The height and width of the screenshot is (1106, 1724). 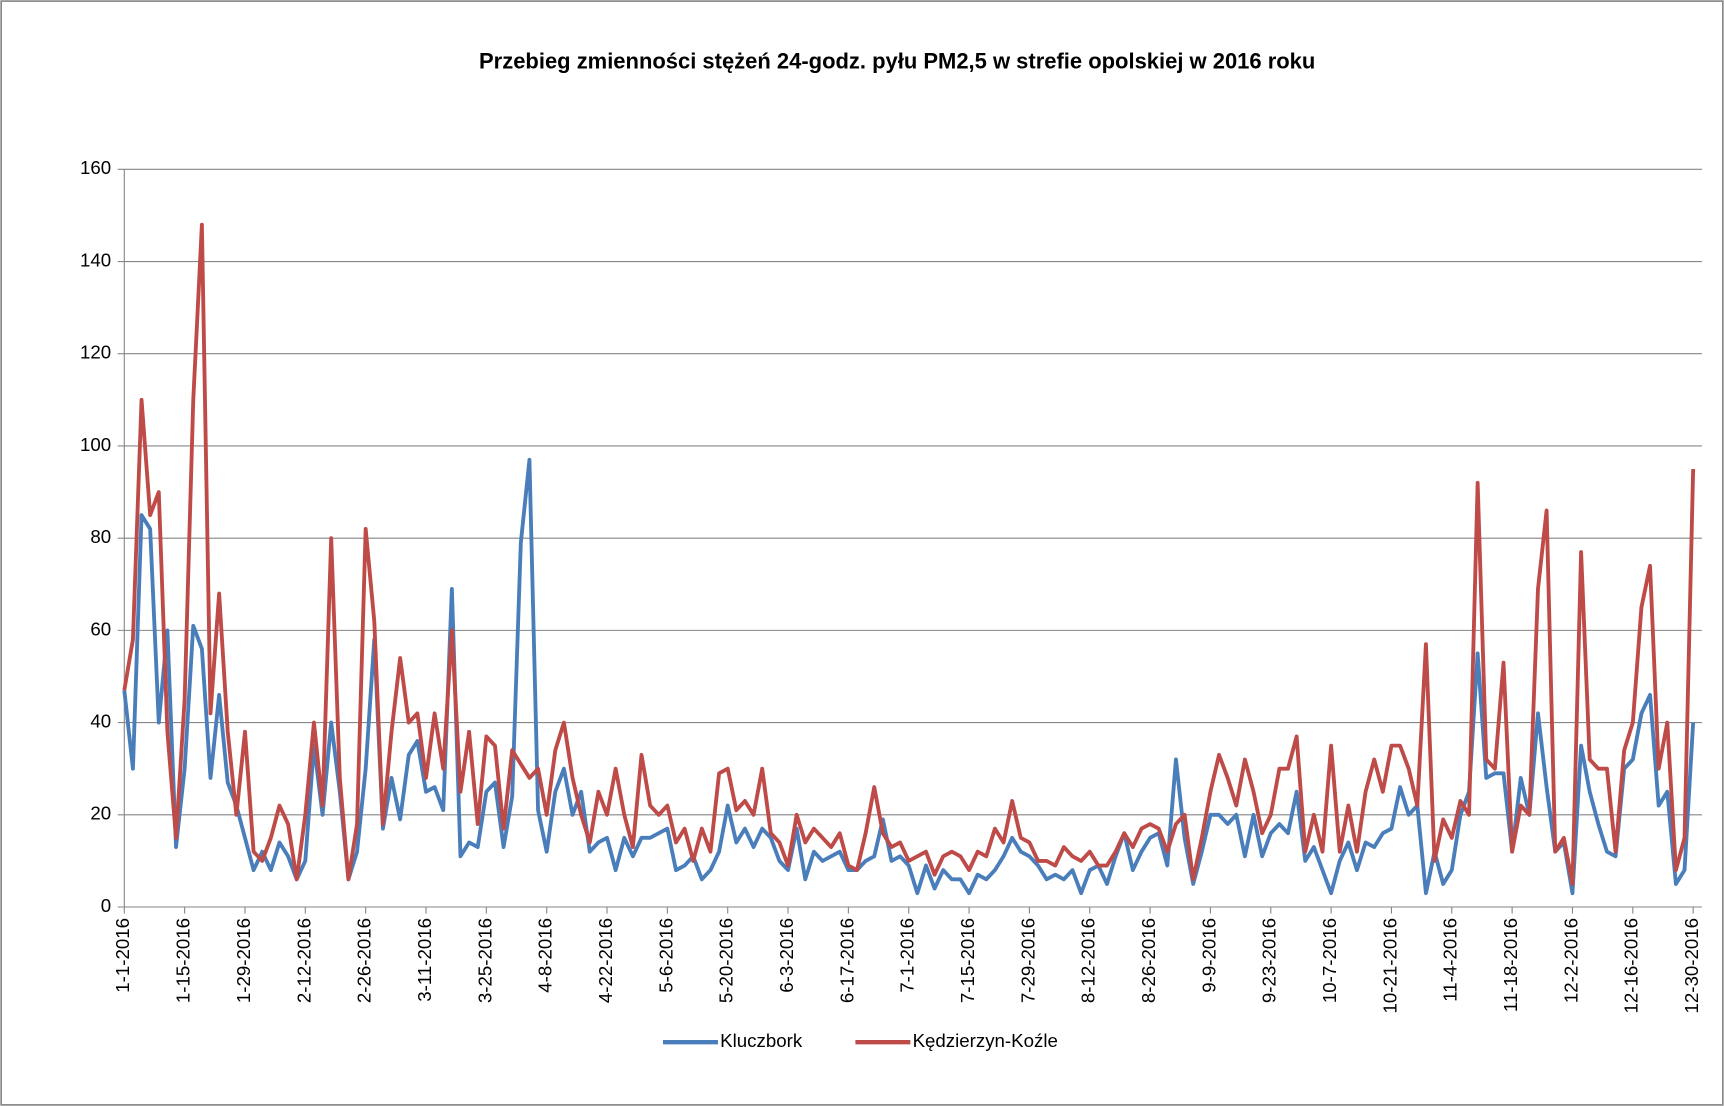 What do you see at coordinates (106, 905) in the screenshot?
I see `y-tick-label: 0` at bounding box center [106, 905].